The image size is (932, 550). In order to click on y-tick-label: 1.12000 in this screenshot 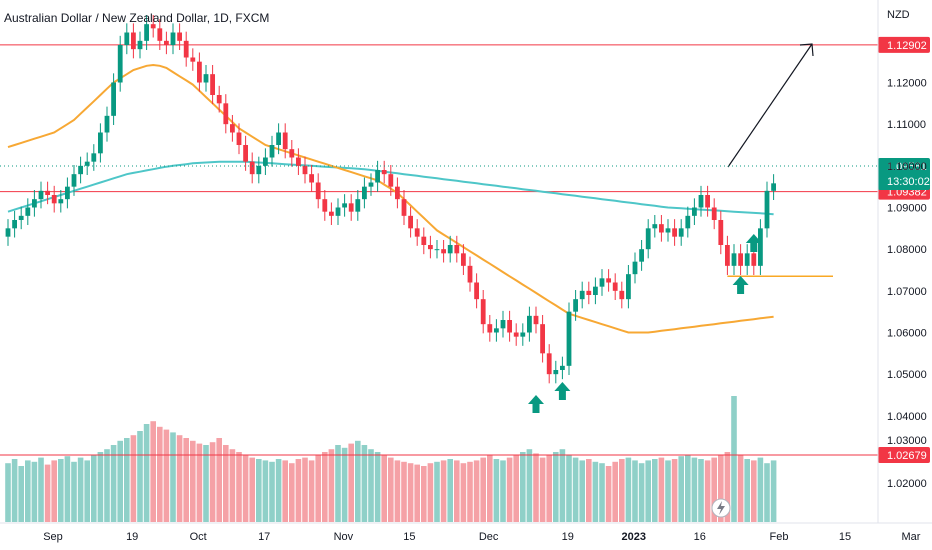, I will do `click(907, 84)`.